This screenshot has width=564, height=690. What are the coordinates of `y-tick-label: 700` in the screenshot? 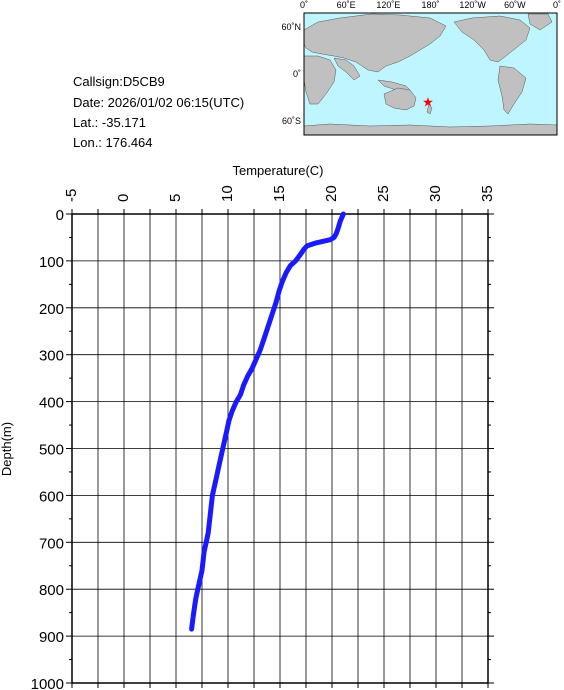 It's located at (51, 543).